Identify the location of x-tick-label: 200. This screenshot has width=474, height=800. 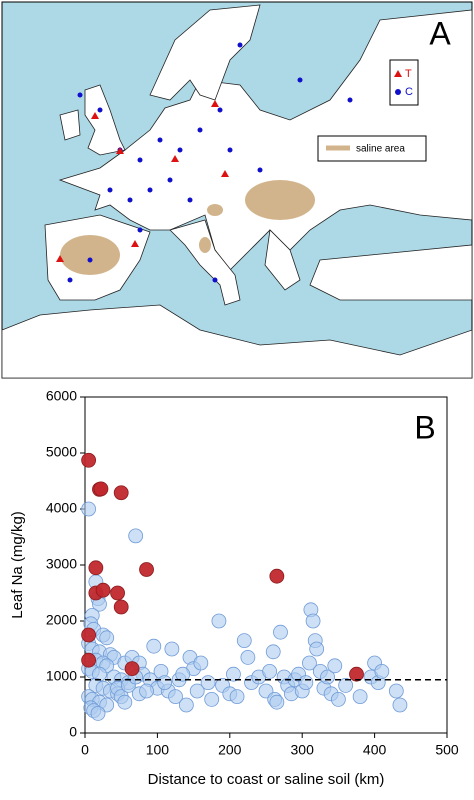
(230, 750).